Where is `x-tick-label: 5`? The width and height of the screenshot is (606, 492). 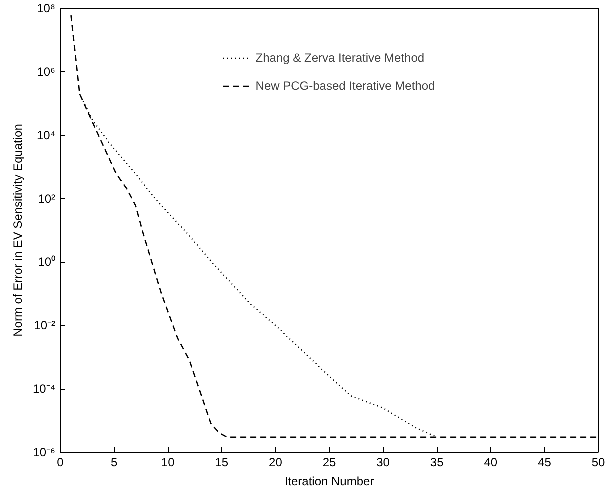 x-tick-label: 5 is located at coordinates (114, 463).